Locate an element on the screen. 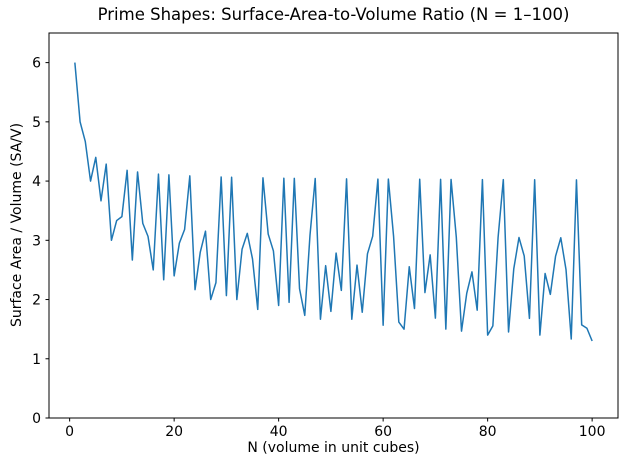 This screenshot has width=630, height=470. y-axis-label: Surface Area / Volume (SA/V) is located at coordinates (17, 225).